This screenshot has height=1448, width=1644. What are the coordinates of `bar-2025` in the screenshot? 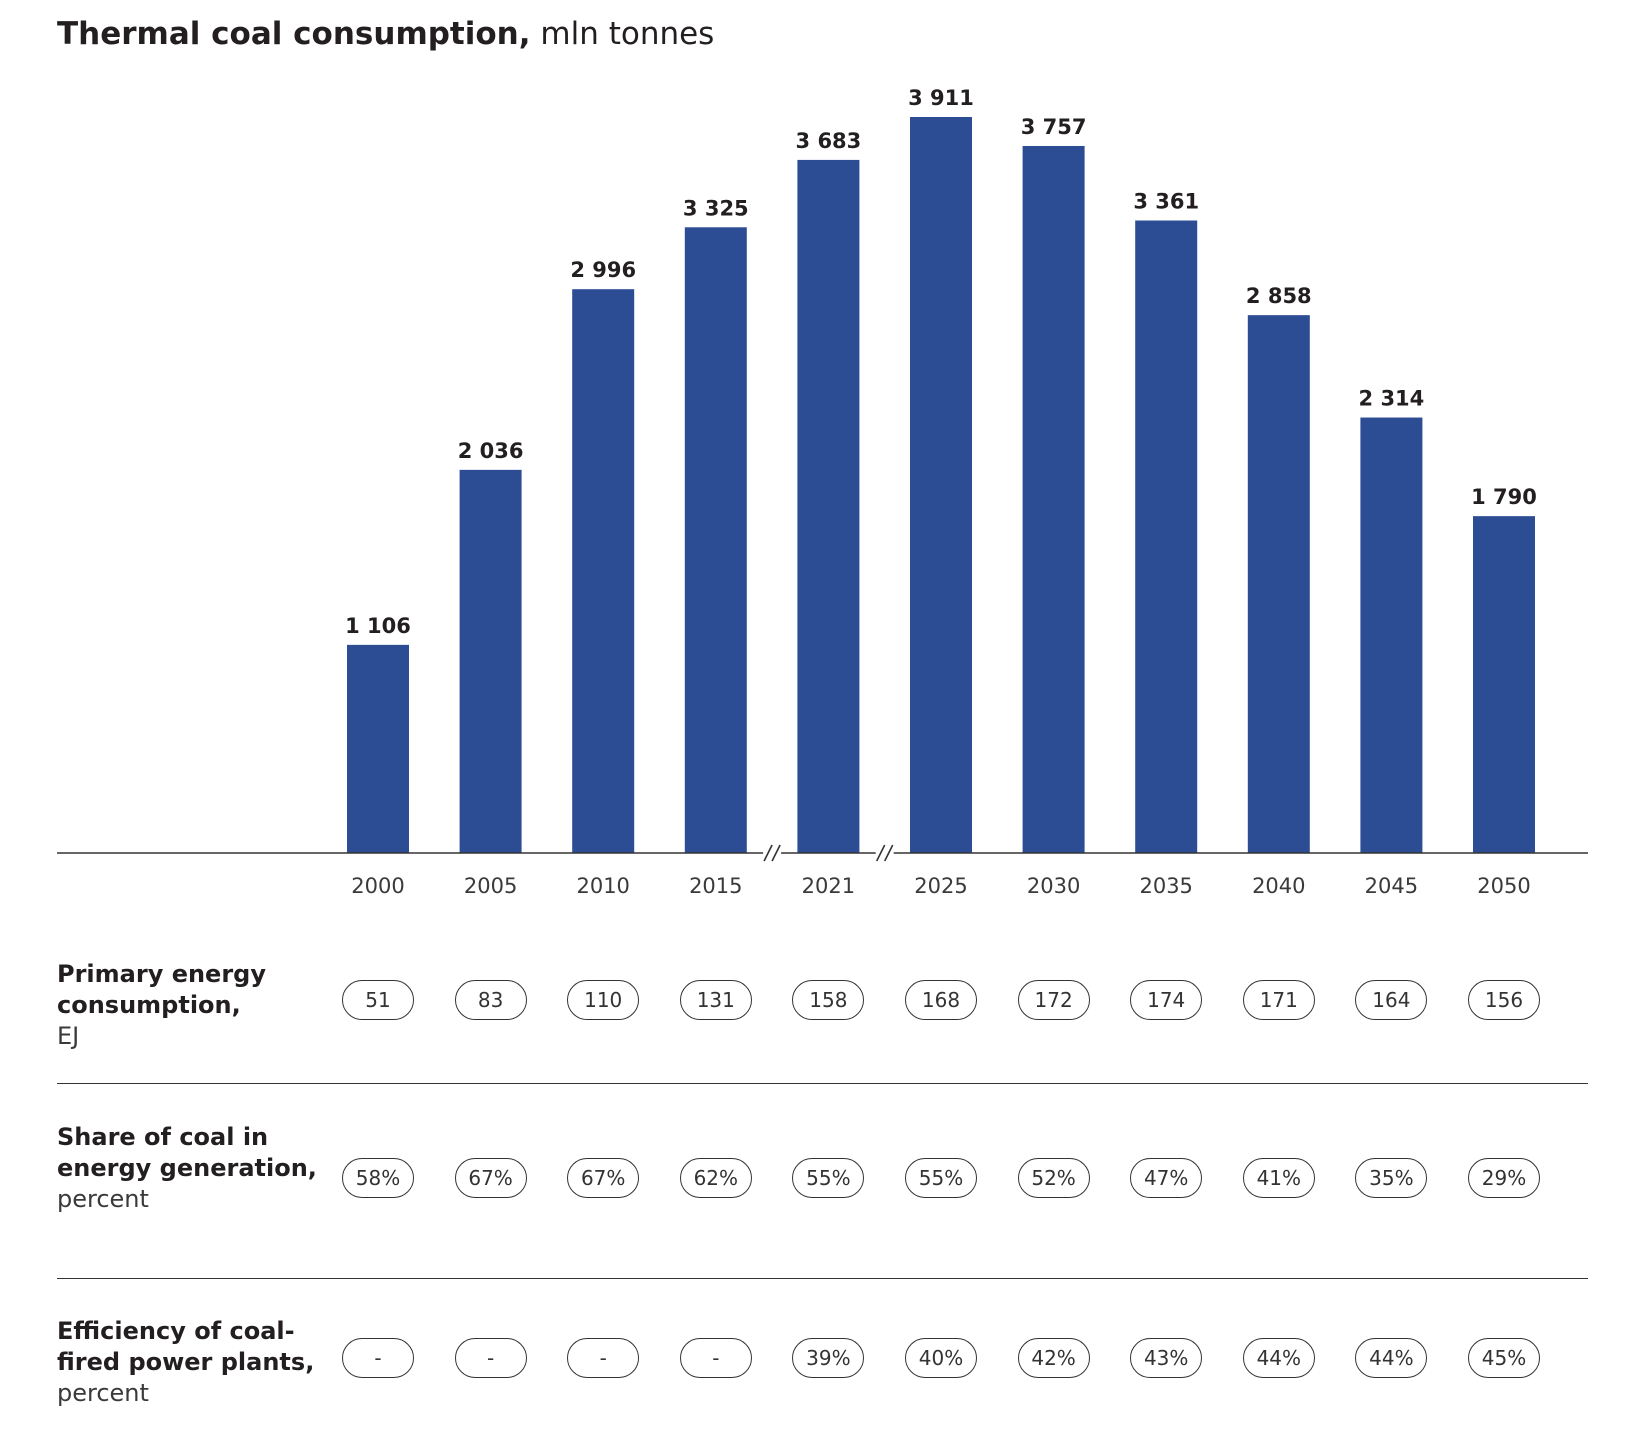 It's located at (941, 485).